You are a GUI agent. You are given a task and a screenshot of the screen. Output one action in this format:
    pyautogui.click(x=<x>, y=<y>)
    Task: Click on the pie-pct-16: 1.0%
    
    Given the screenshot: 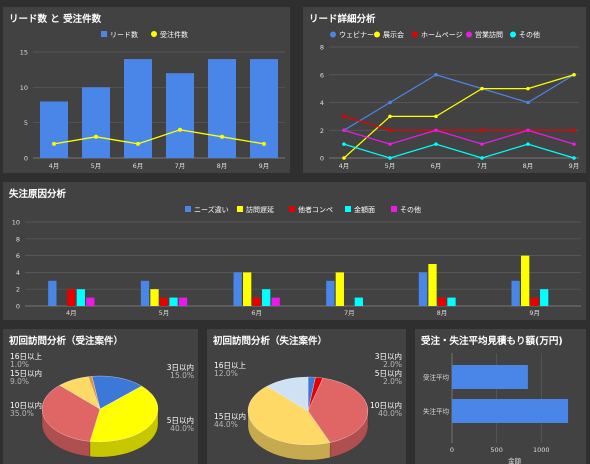 What is the action you would take?
    pyautogui.click(x=20, y=364)
    